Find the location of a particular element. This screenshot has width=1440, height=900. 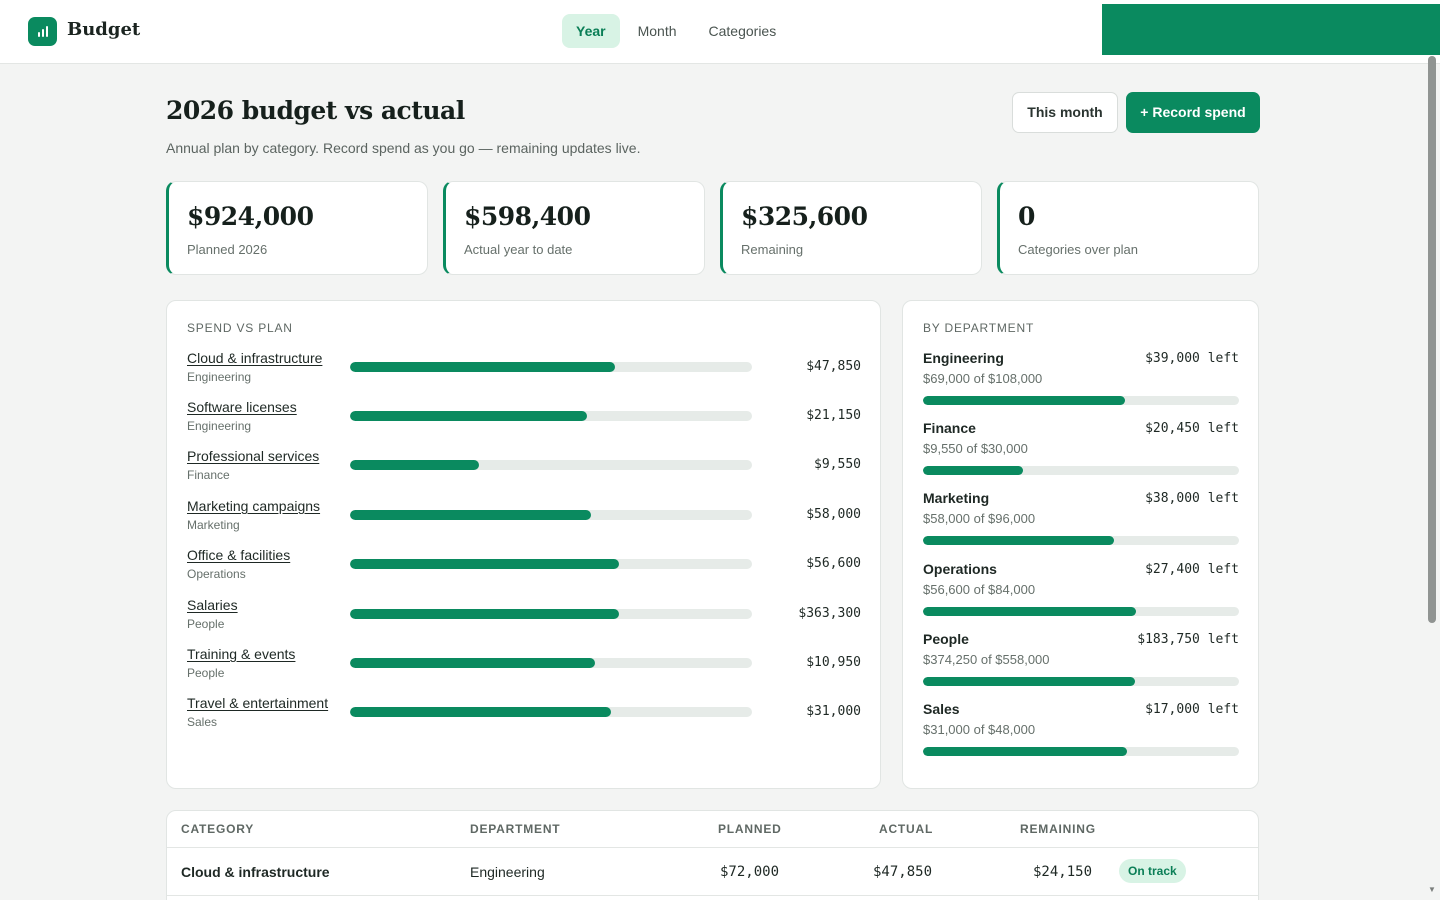

spend-row: Professional services Finance $9,550 is located at coordinates (524, 468).